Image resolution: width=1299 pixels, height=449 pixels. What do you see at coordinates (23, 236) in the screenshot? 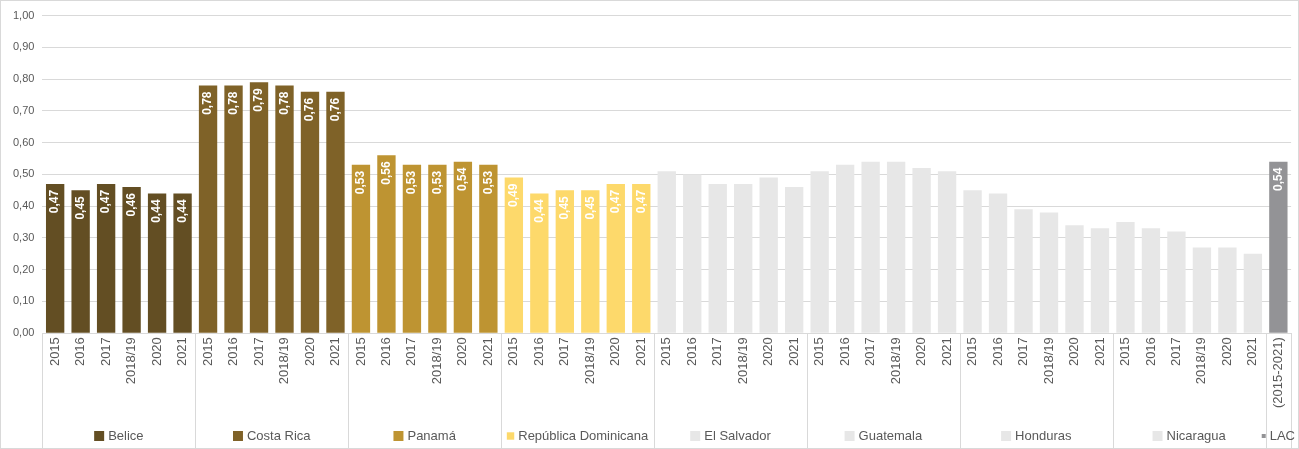
I see `y-tick-label: 0,30` at bounding box center [23, 236].